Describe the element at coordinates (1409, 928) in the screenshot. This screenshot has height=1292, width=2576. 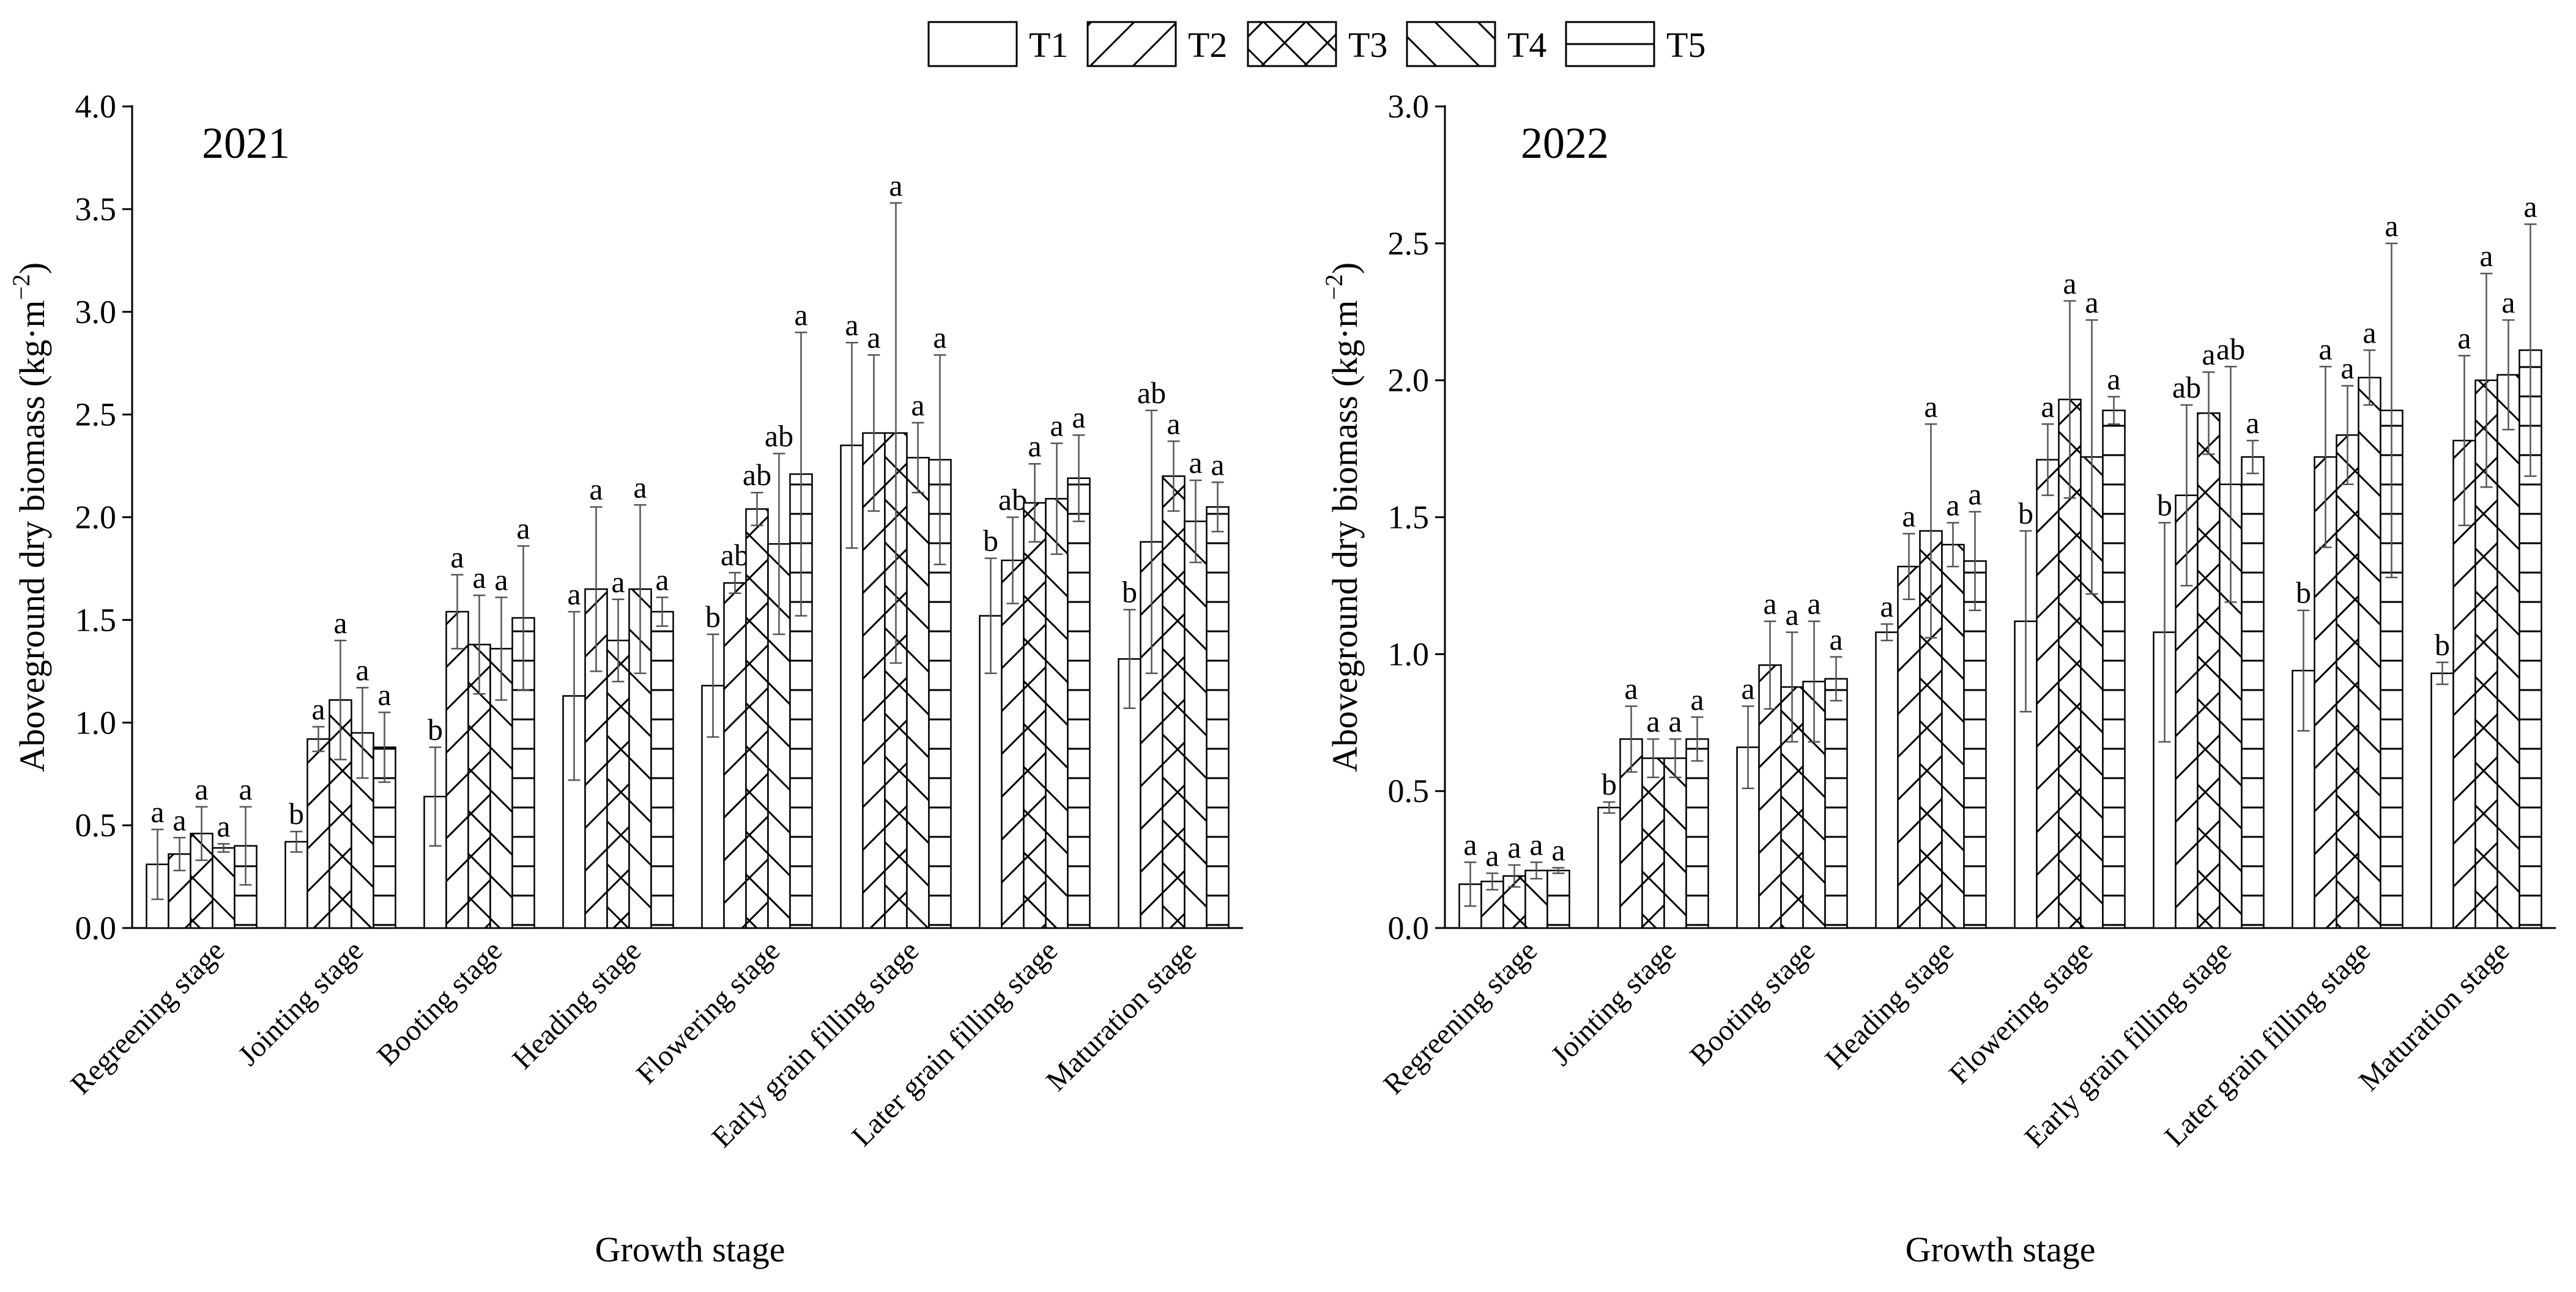
I see `y-tick-label: 0.0` at that location.